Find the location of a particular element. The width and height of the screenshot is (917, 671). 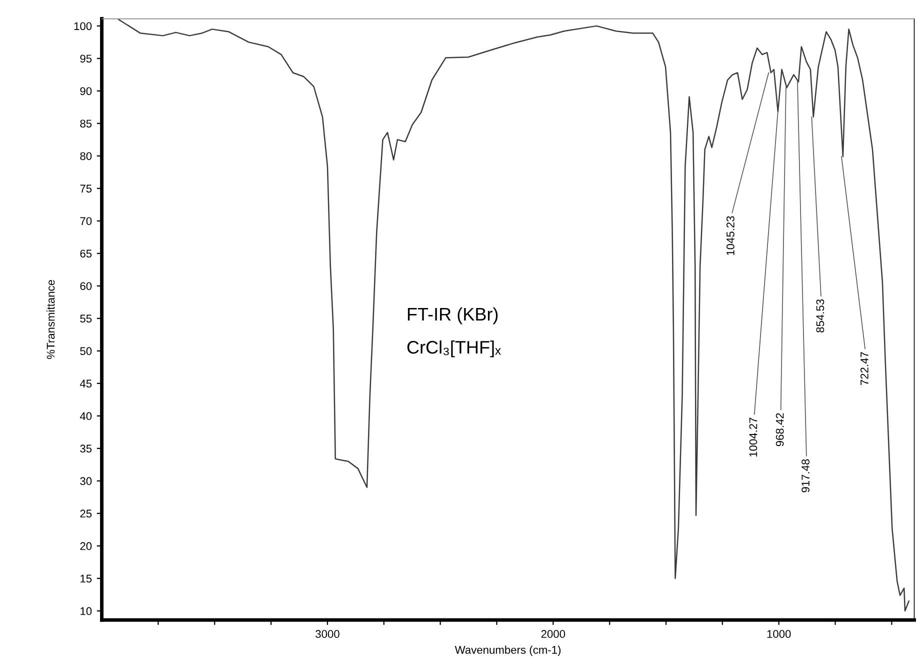

annotation: 1045.23 is located at coordinates (730, 236).